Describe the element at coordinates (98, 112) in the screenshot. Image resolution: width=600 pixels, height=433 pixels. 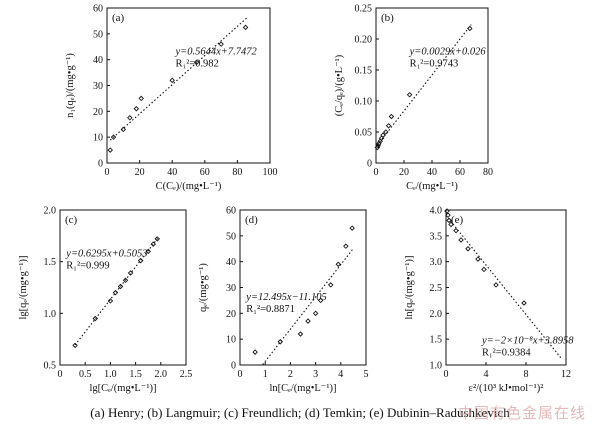
I see `y-tick-label: 20` at that location.